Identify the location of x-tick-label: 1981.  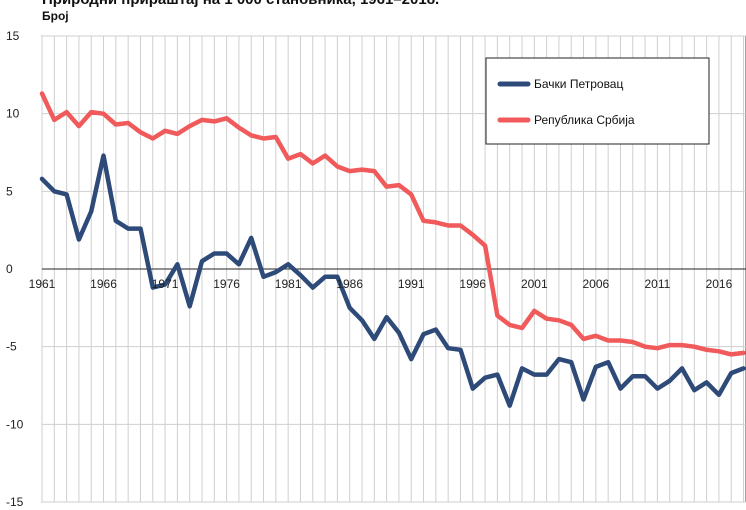
(288, 284).